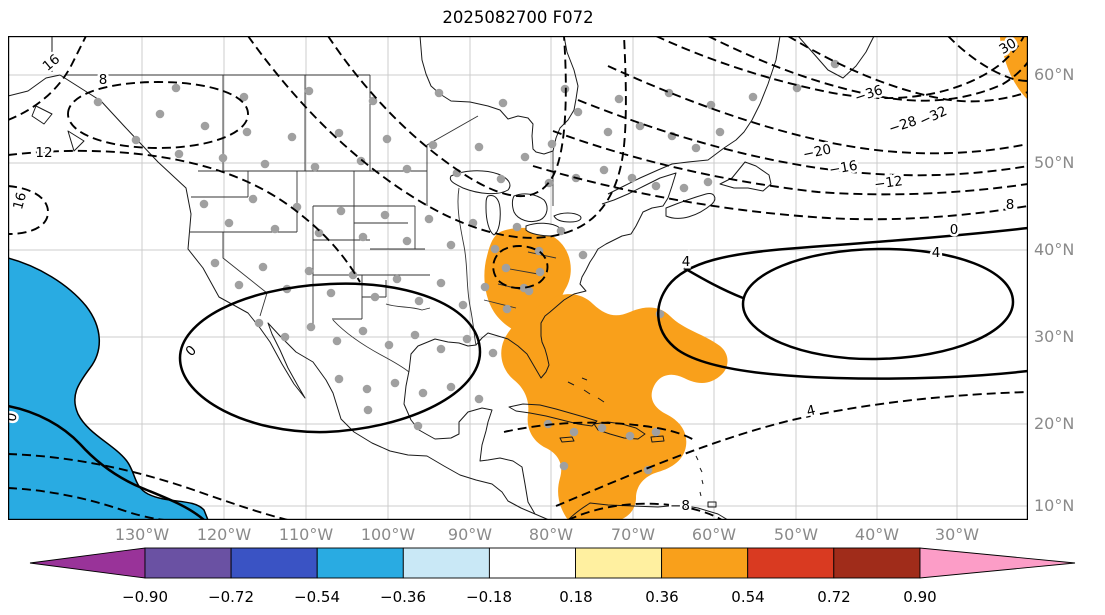  What do you see at coordinates (87, 563) in the screenshot?
I see `colorbar-left-arrow` at bounding box center [87, 563].